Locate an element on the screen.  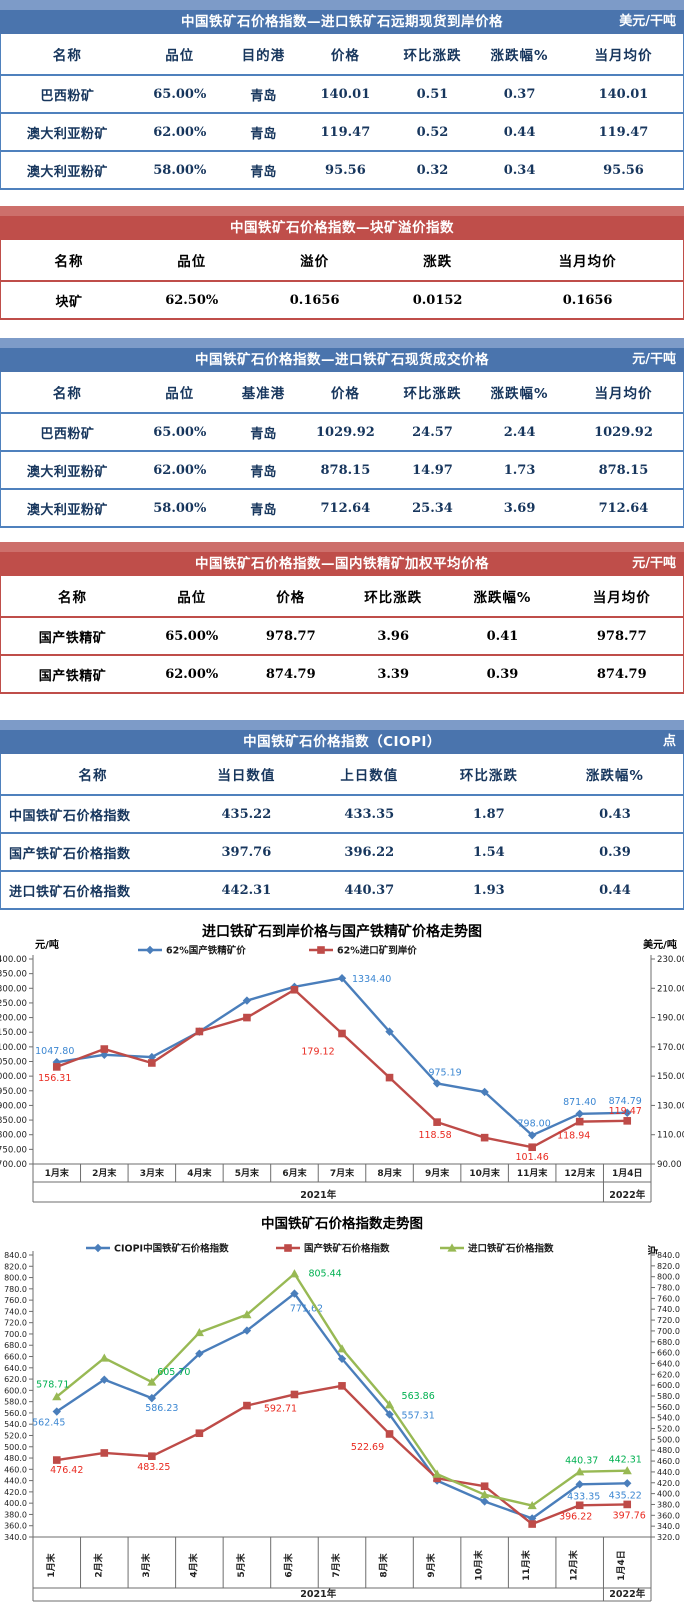
data-label: 771.62 is located at coordinates (306, 1309).